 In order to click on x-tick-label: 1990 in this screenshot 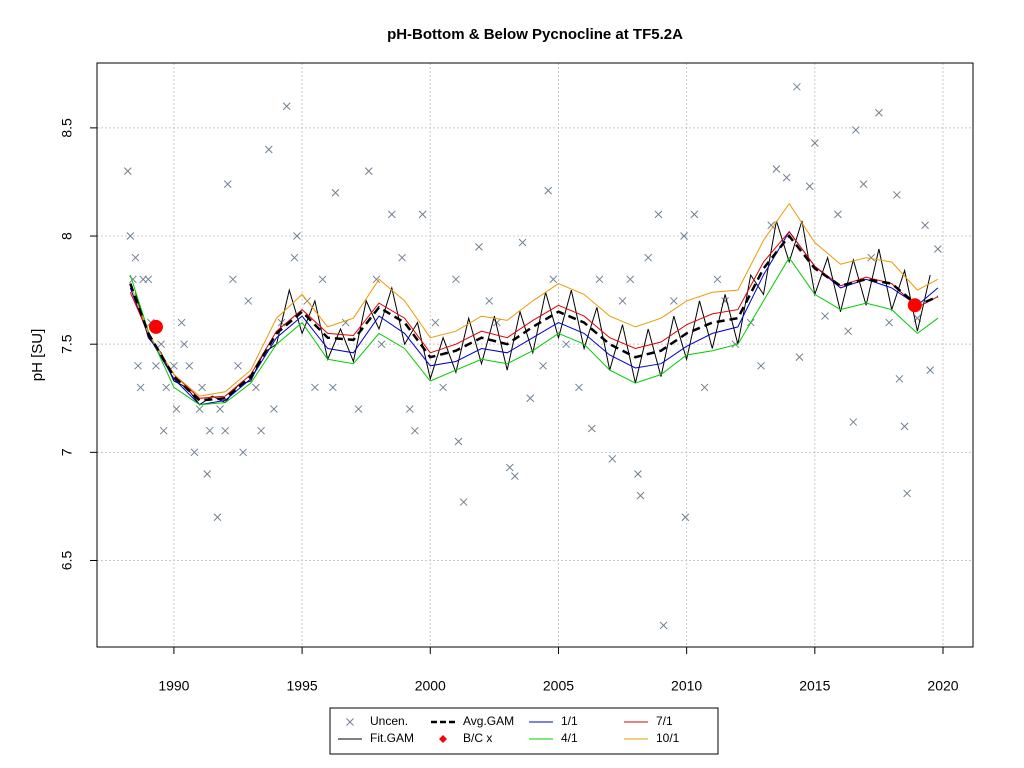, I will do `click(173, 686)`.